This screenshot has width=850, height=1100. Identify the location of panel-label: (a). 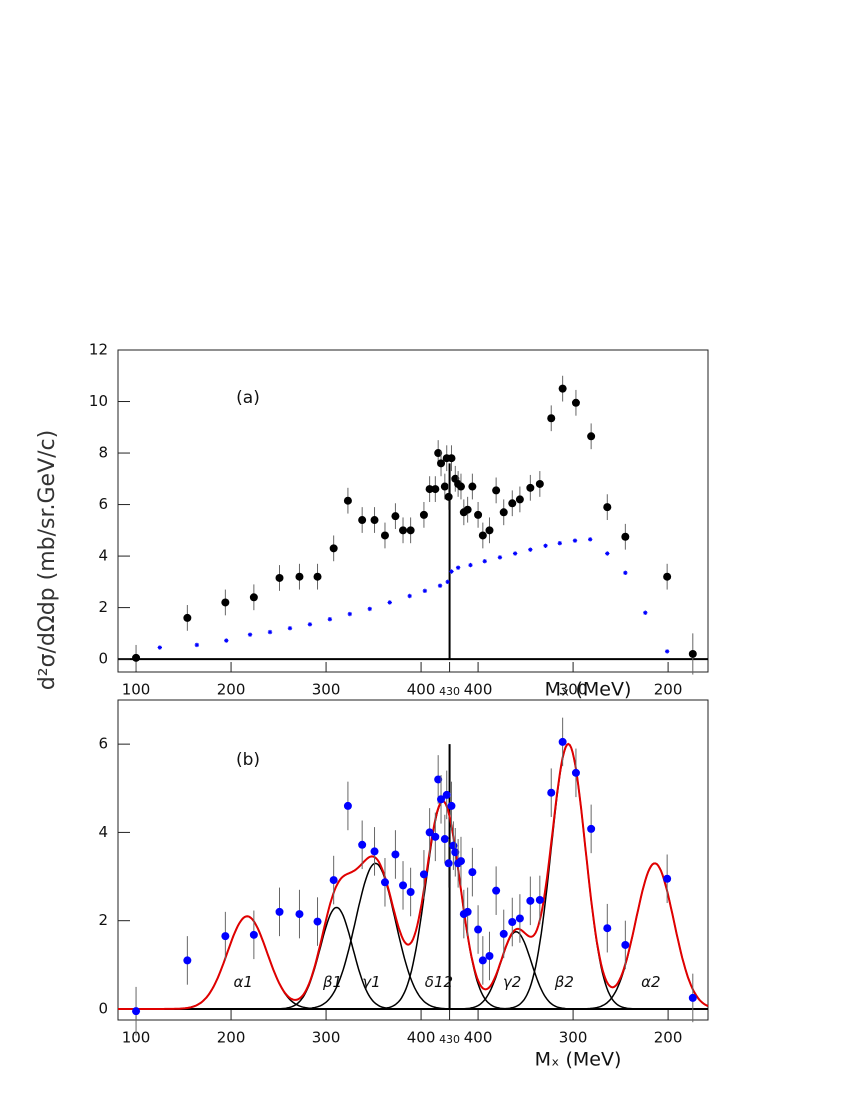
(248, 398).